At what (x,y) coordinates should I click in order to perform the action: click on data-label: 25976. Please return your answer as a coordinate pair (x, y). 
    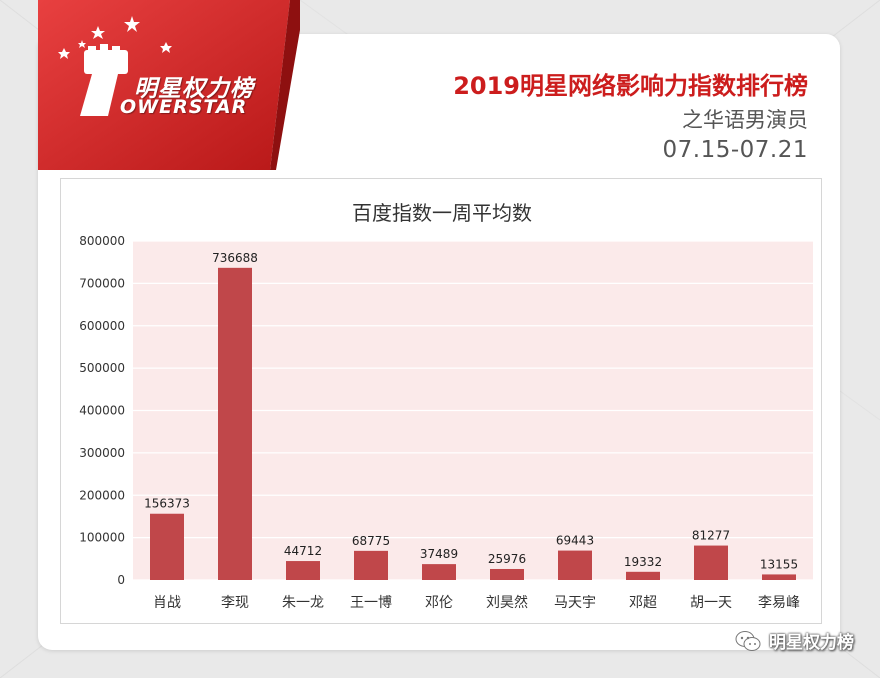
    Looking at the image, I should click on (507, 559).